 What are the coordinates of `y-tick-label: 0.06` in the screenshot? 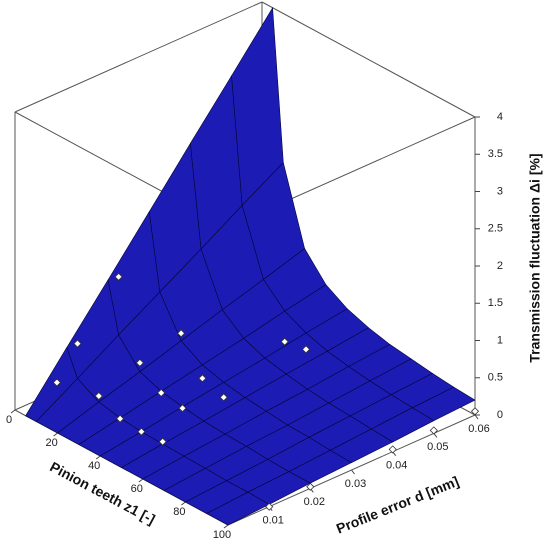 It's located at (478, 429).